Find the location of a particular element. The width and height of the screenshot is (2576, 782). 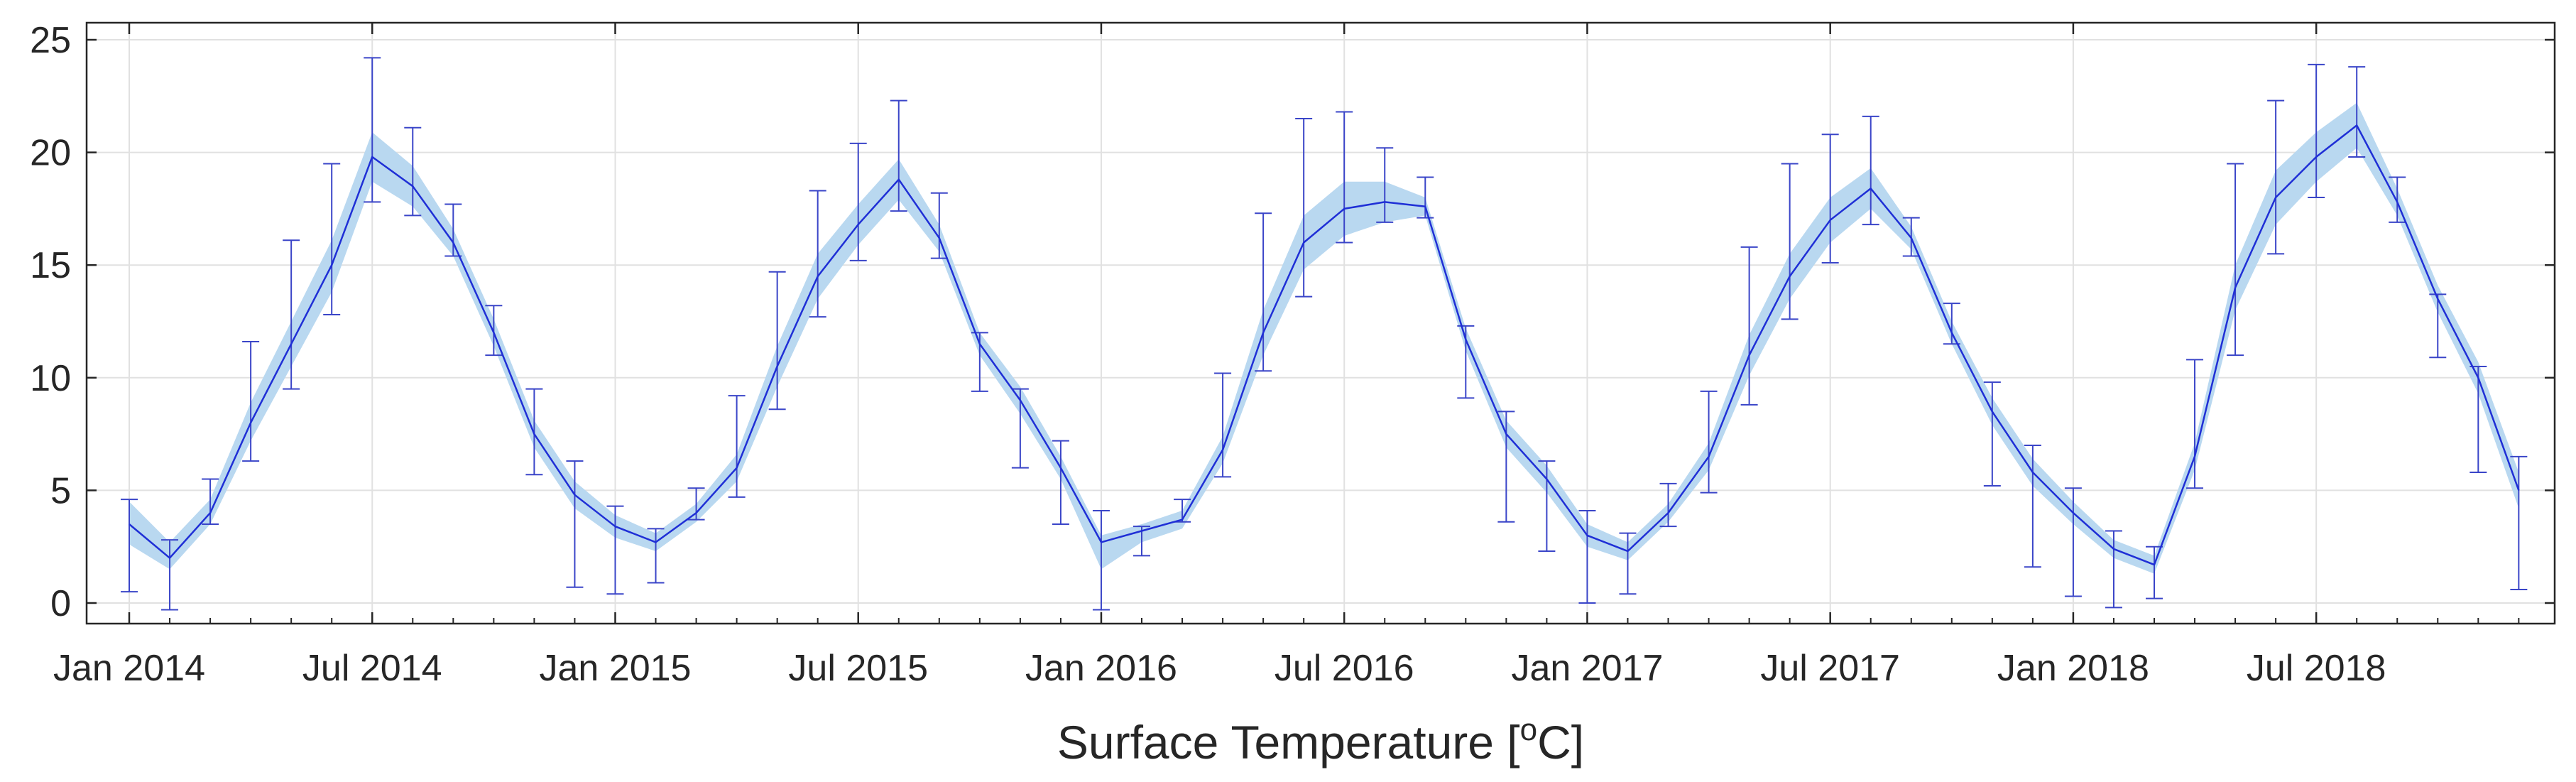

y-tick-label: 20 is located at coordinates (50, 153).